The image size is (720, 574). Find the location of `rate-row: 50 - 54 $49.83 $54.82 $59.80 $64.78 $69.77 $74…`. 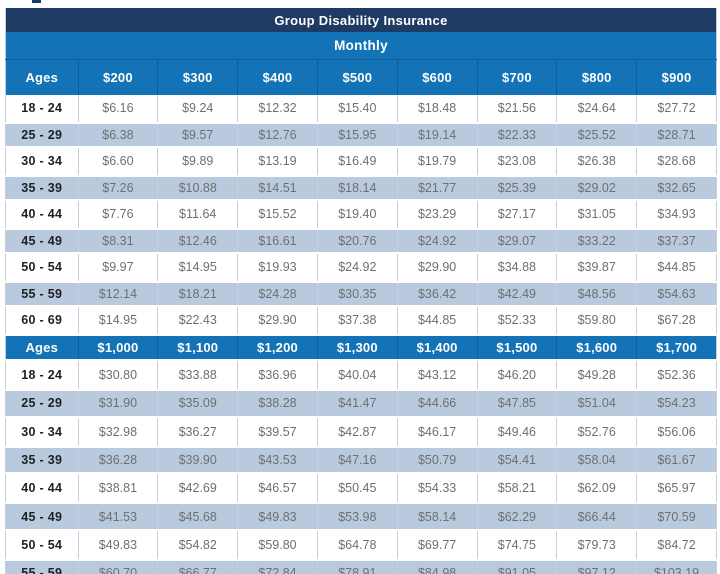

rate-row: 50 - 54 $49.83 $54.82 $59.80 $64.78 $69.77 $74… is located at coordinates (361, 545).